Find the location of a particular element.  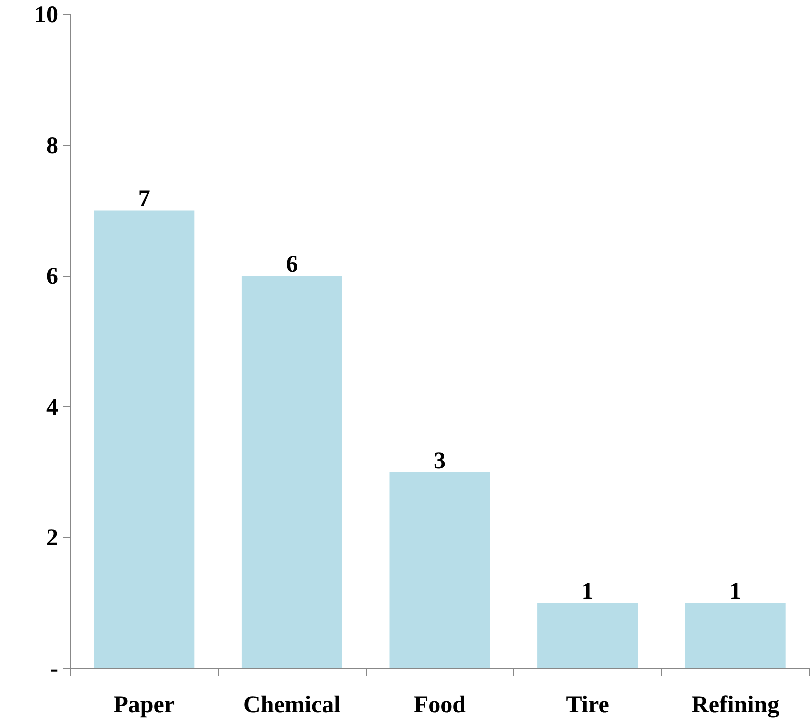

y-tick-label: 2 is located at coordinates (52, 539).